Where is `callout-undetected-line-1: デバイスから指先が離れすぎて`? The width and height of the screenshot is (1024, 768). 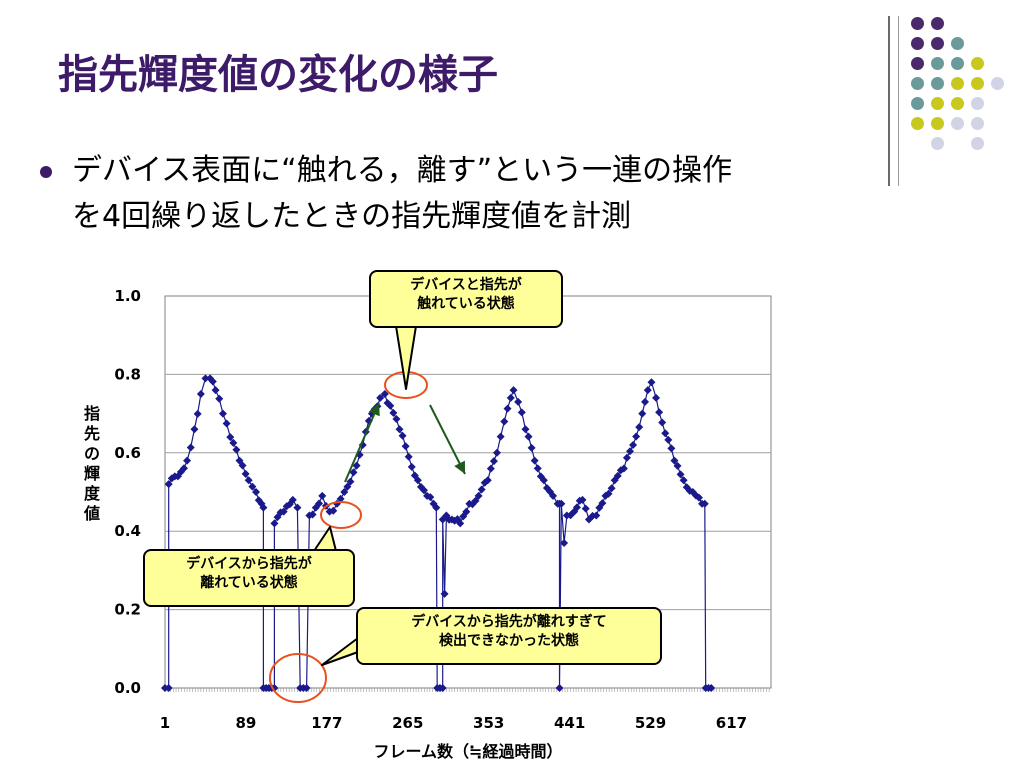
callout-undetected-line-1: デバイスから指先が離れすぎて is located at coordinates (509, 622).